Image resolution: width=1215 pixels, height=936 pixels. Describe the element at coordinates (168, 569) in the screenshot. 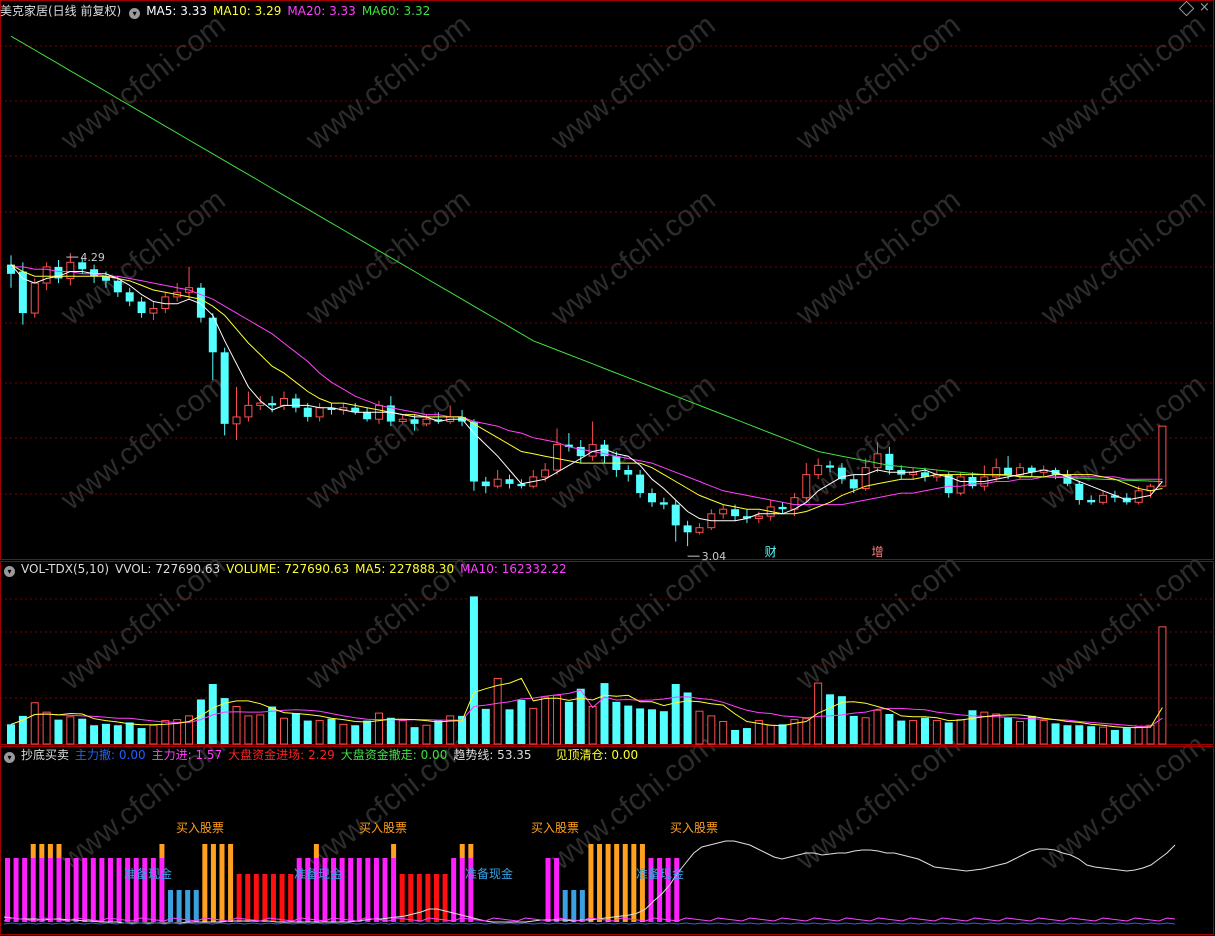

I see `vvol-readout: VVOL: 727690.63` at that location.